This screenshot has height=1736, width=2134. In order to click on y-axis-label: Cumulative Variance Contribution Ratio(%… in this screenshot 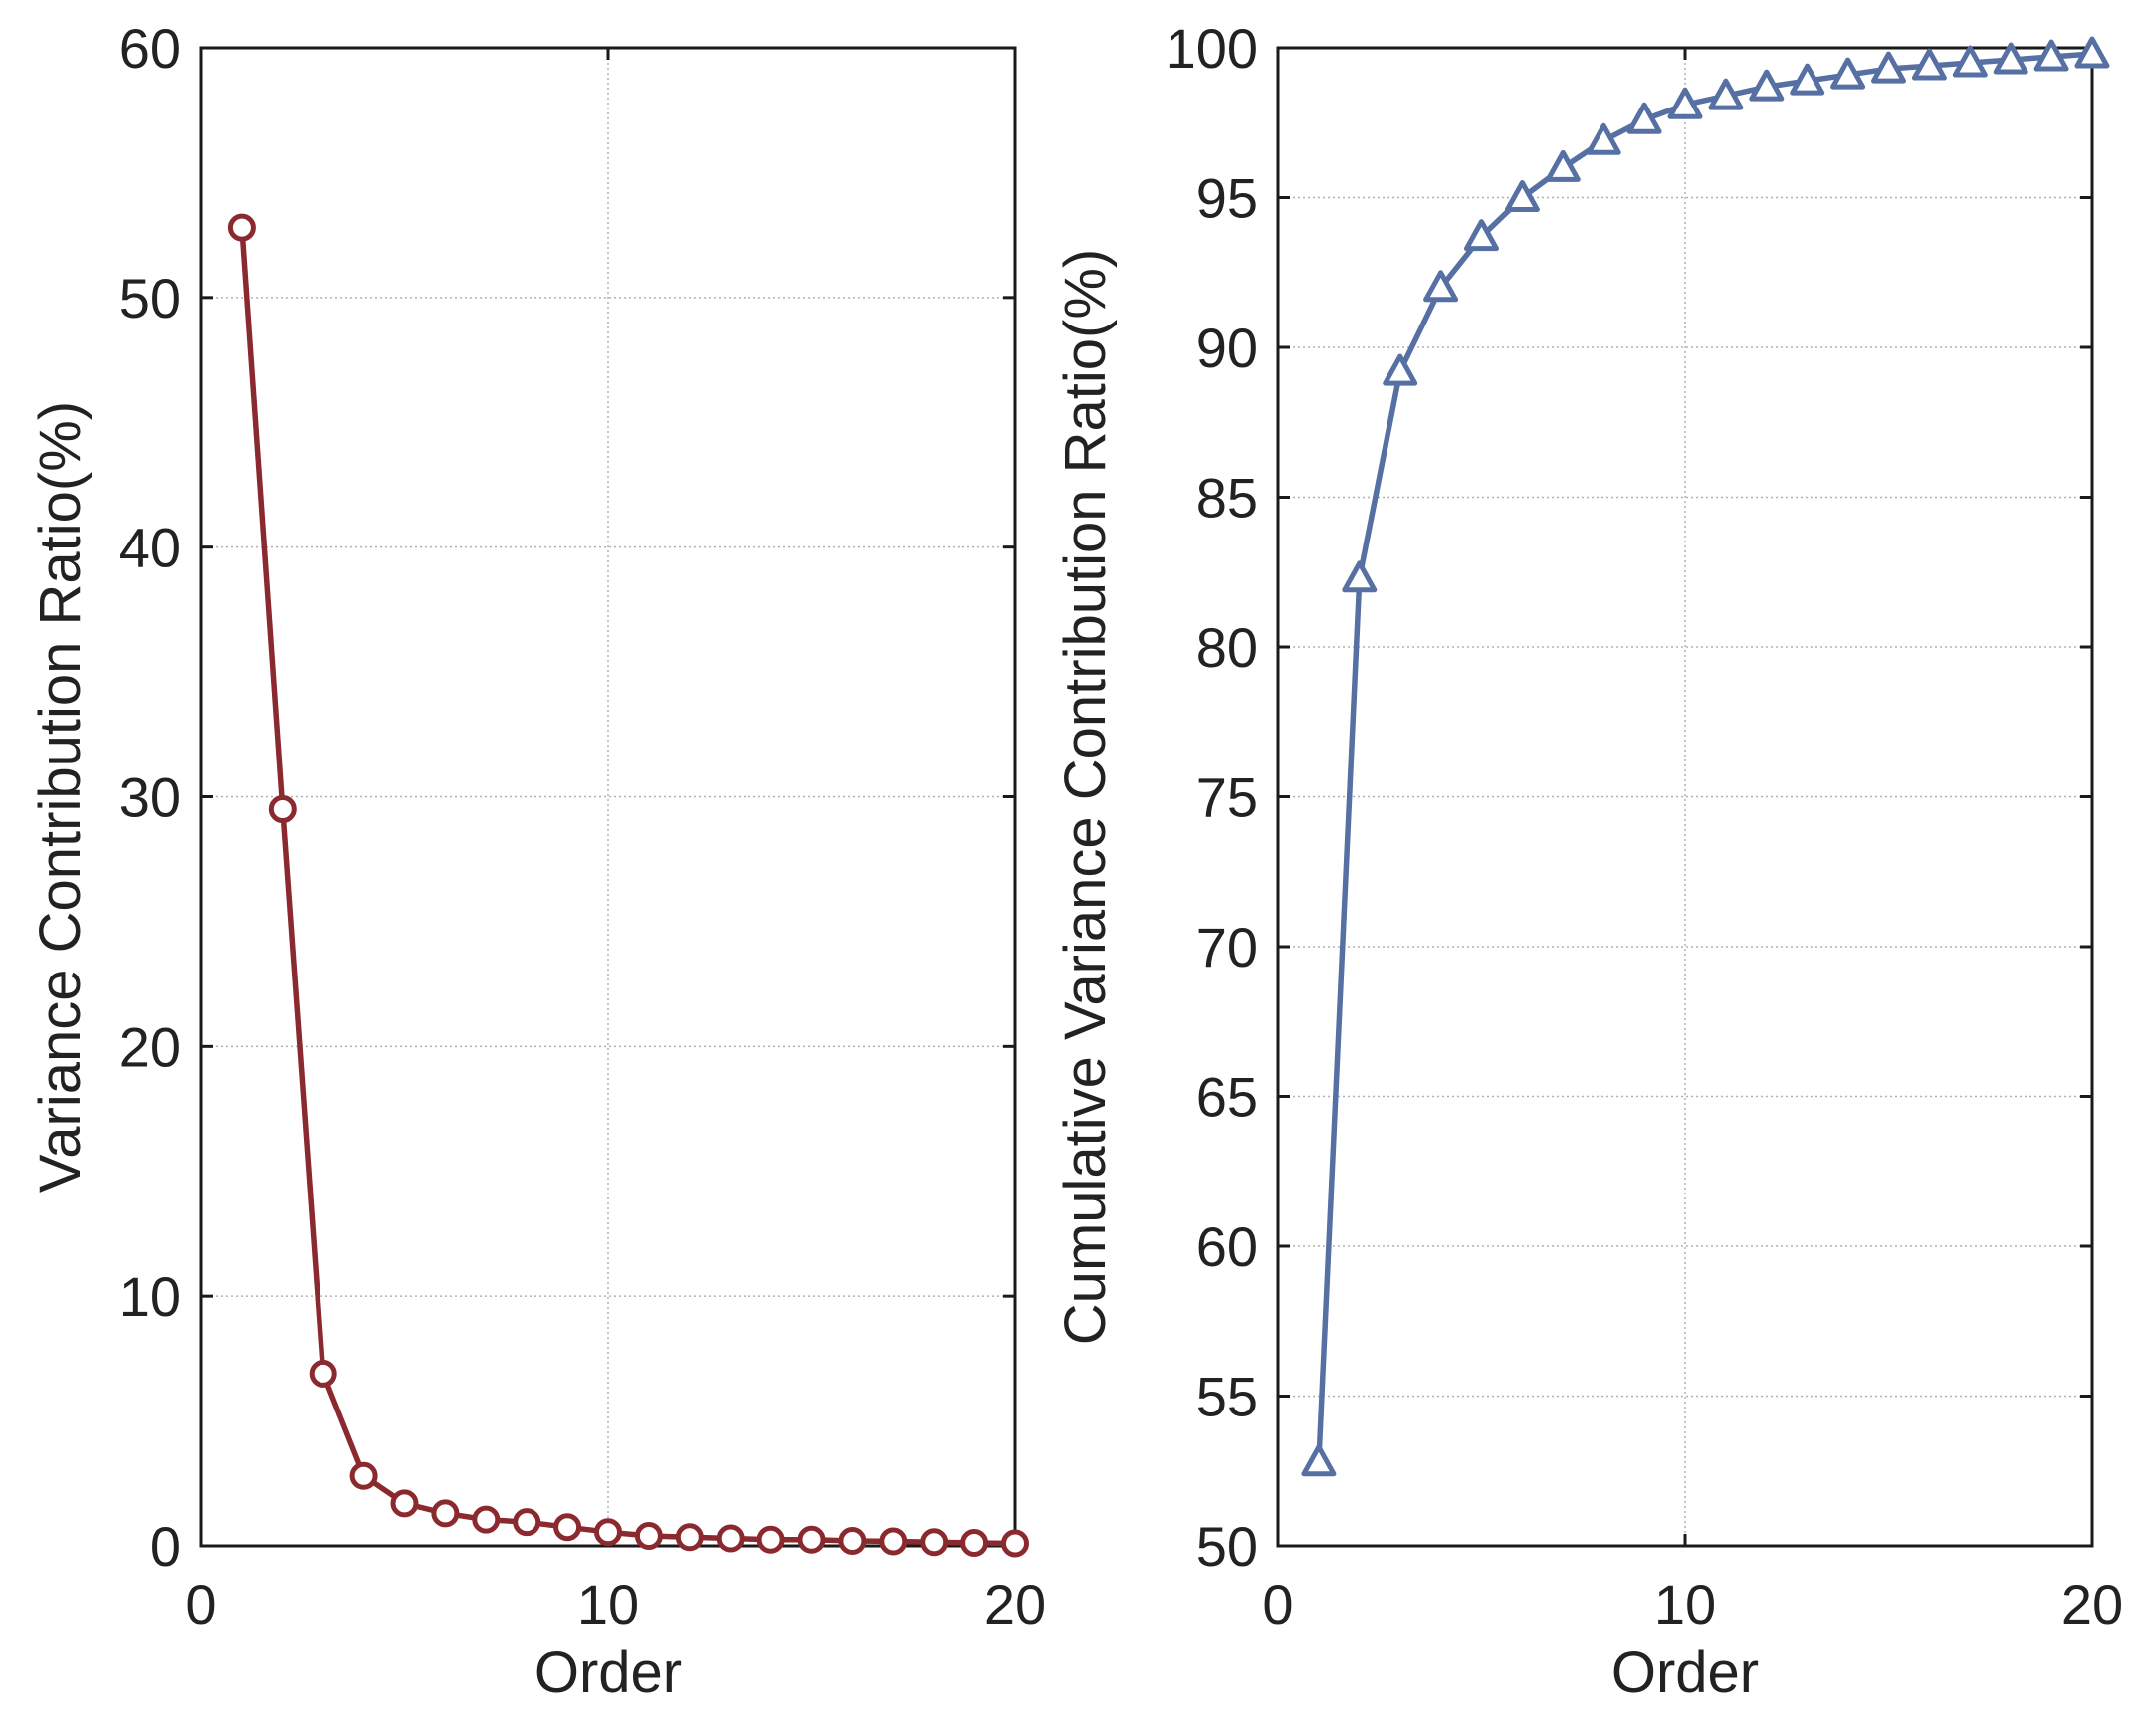, I will do `click(1085, 797)`.